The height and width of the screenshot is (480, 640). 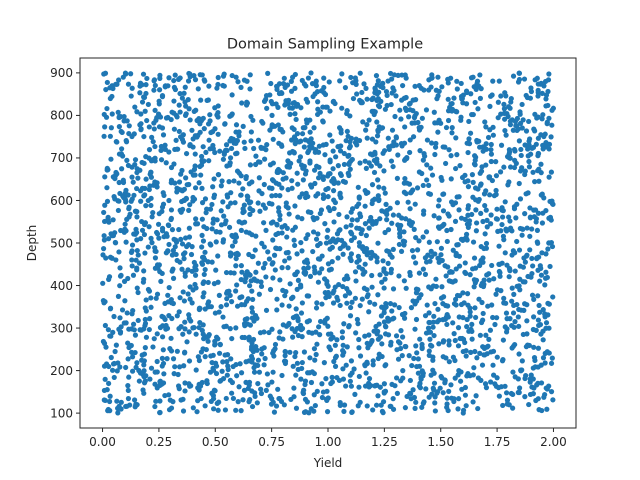 I want to click on x-axis-ticks: 0.00 0.25 0.50 0.75 1.00 1.25 1.50 1.75 2.00, so click(x=328, y=438).